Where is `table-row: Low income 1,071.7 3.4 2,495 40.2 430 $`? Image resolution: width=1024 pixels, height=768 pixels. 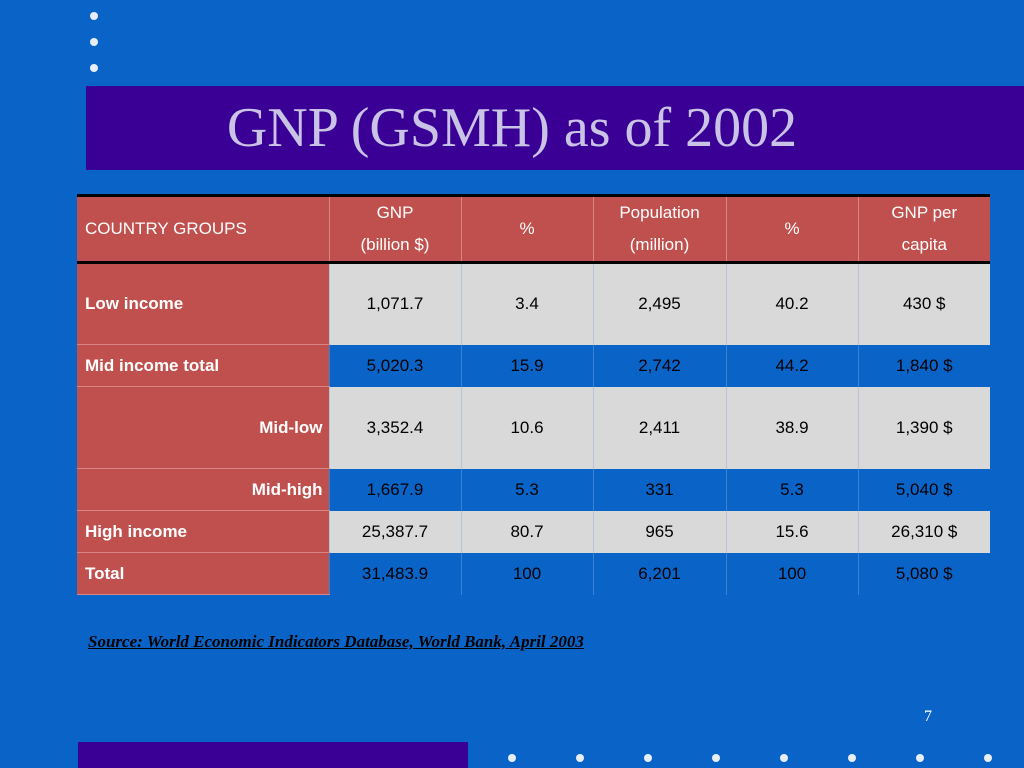
table-row: Low income 1,071.7 3.4 2,495 40.2 430 $ is located at coordinates (533, 303).